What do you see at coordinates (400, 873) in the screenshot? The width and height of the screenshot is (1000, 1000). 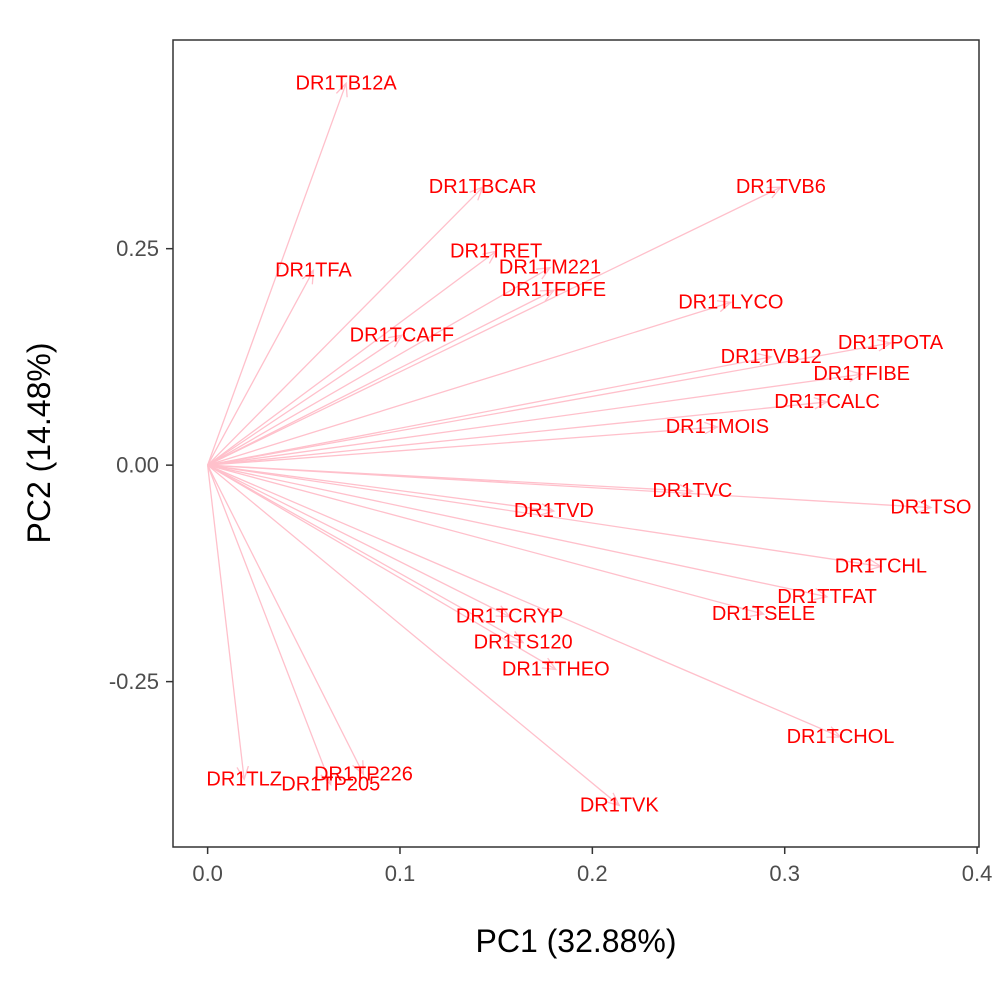 I see `x-tick-label: 0.1` at bounding box center [400, 873].